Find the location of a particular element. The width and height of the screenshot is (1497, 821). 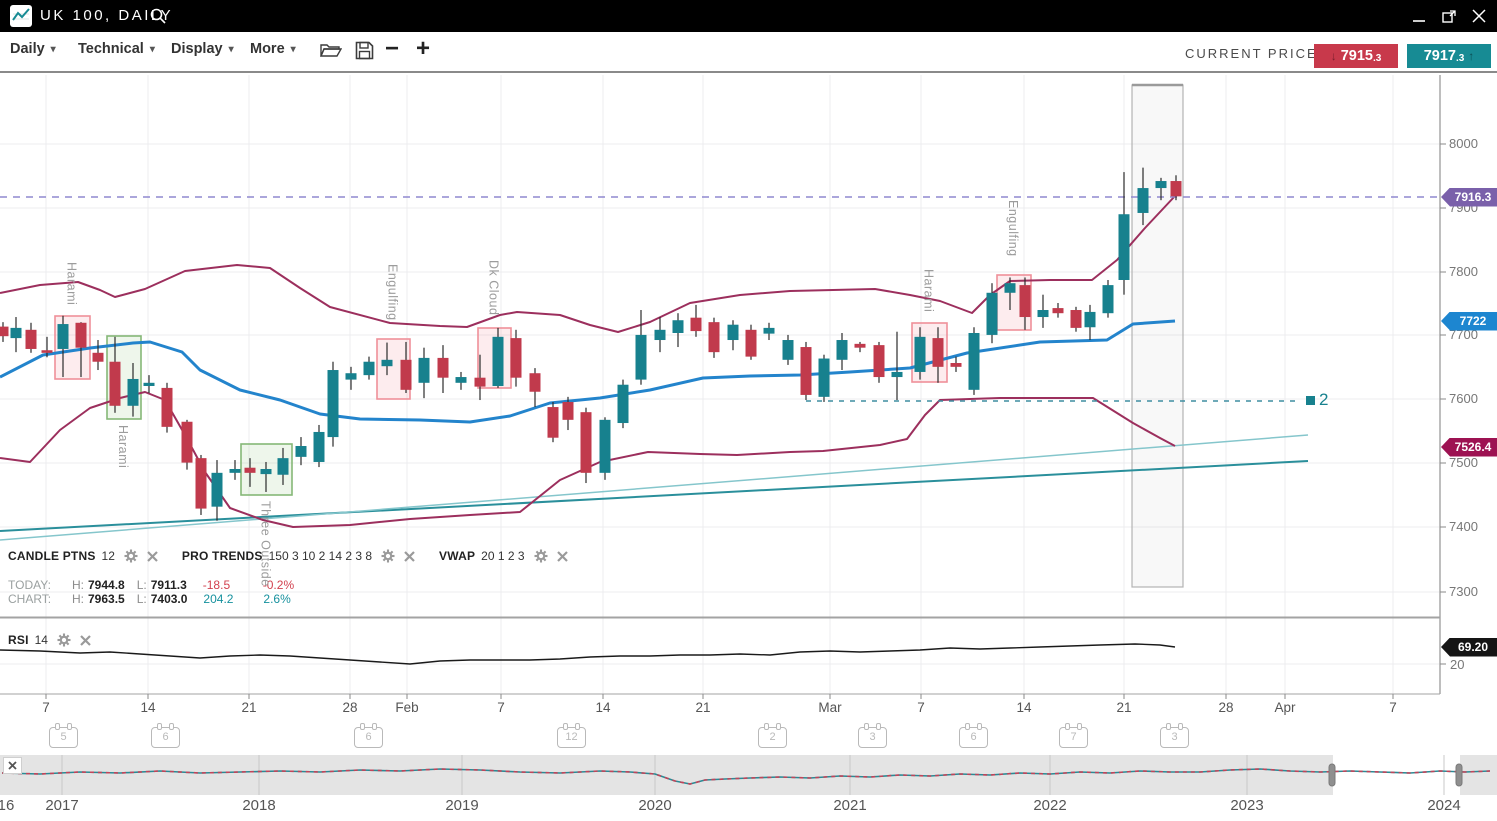

price-axis-label: 7500 is located at coordinates (1463, 462).